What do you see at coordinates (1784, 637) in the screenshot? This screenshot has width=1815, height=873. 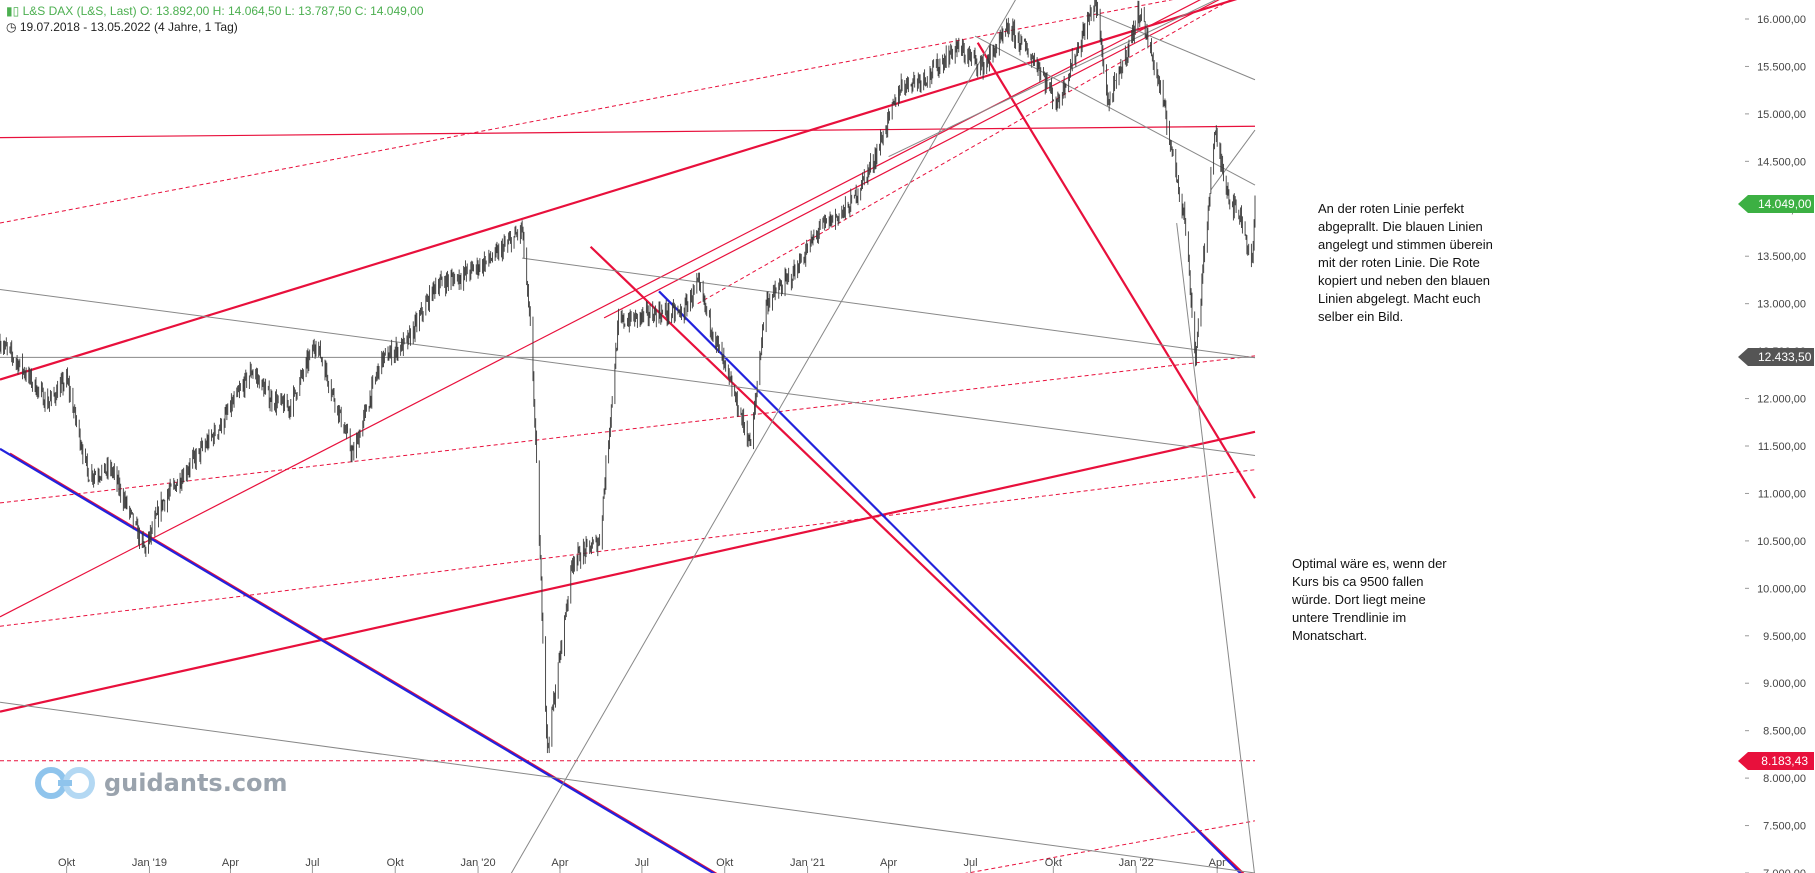 I see `y-tick-label: 9.500,00` at bounding box center [1784, 637].